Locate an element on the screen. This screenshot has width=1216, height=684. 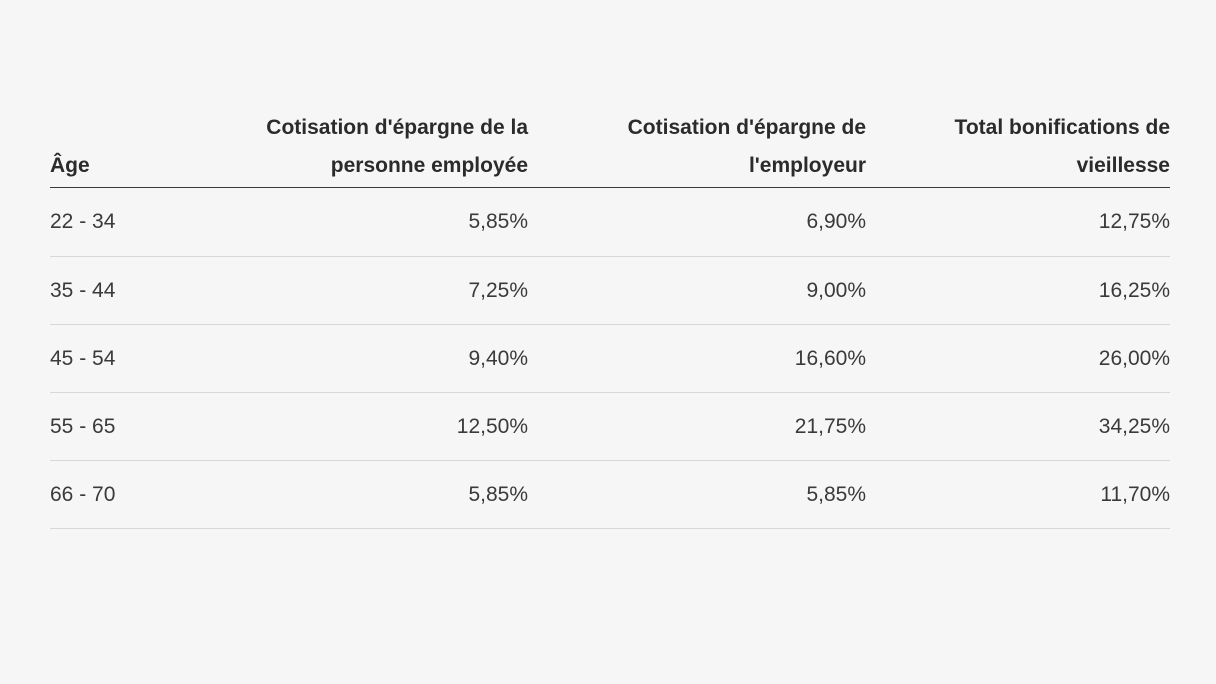
table-row: 55 - 65 12,50% 21,75% 34,25% is located at coordinates (610, 426).